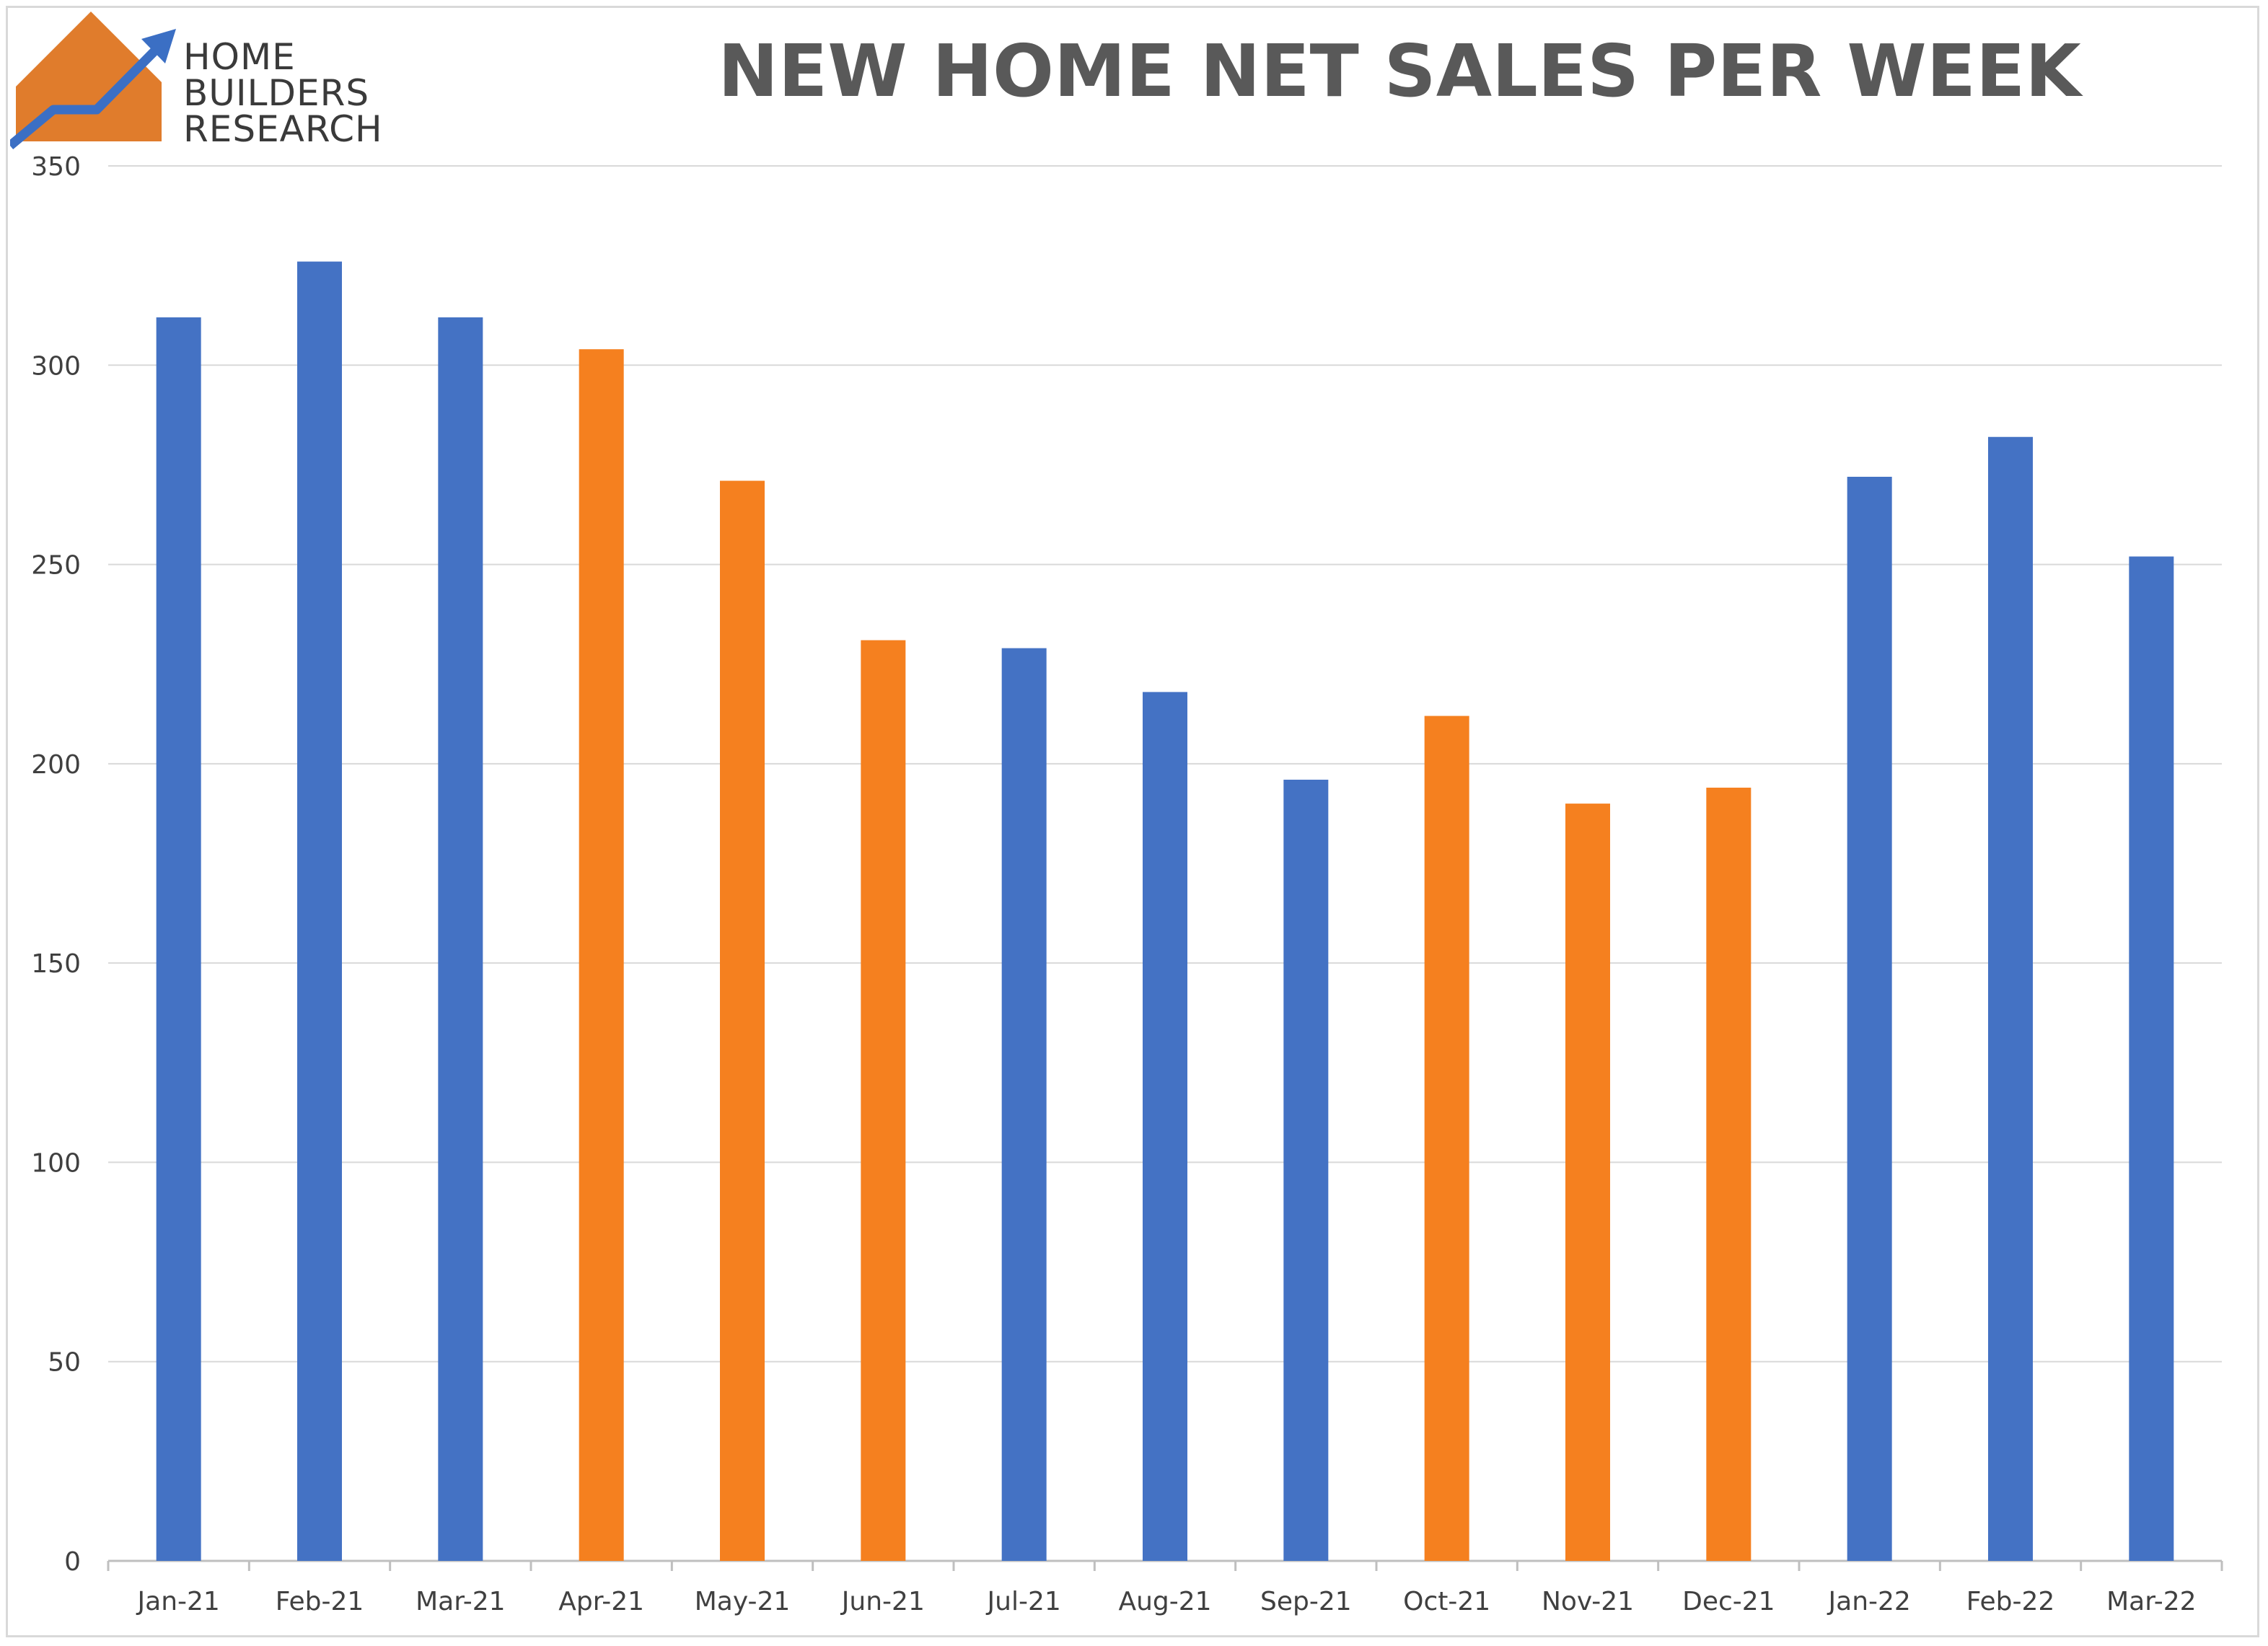  Describe the element at coordinates (276, 93) in the screenshot. I see `logo-line-2: BUILDERS` at that location.